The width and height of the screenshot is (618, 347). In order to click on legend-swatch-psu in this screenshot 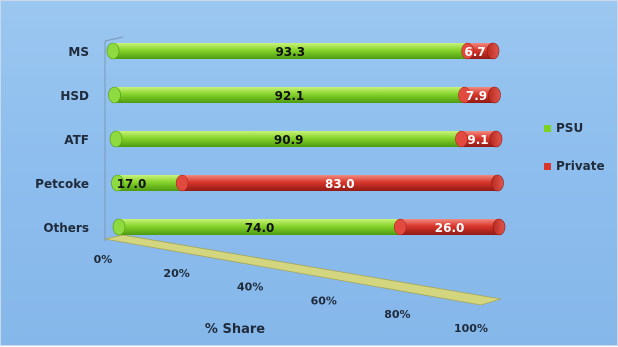, I will do `click(547, 128)`.